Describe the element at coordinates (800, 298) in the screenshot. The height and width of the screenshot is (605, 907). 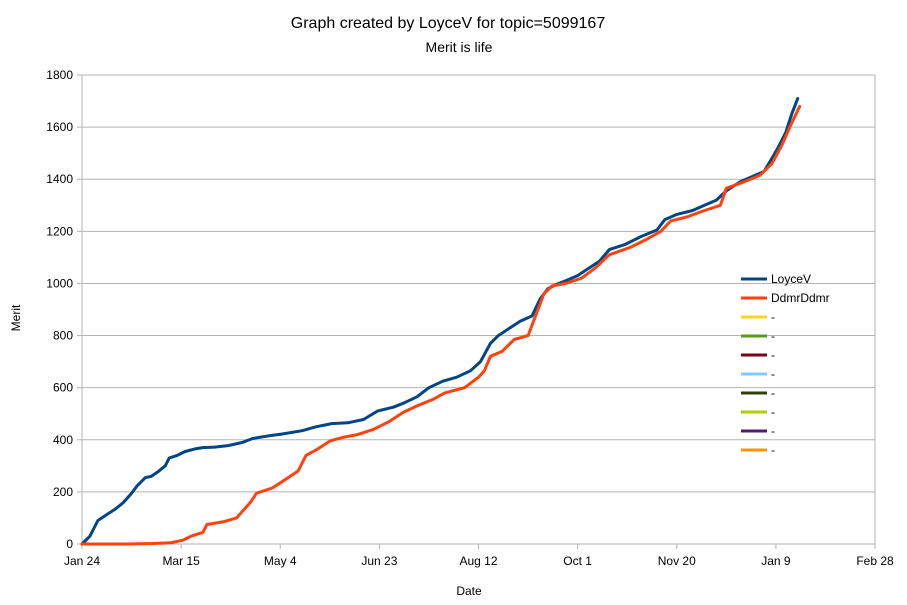
I see `legend-label: DdmrDdmr` at that location.